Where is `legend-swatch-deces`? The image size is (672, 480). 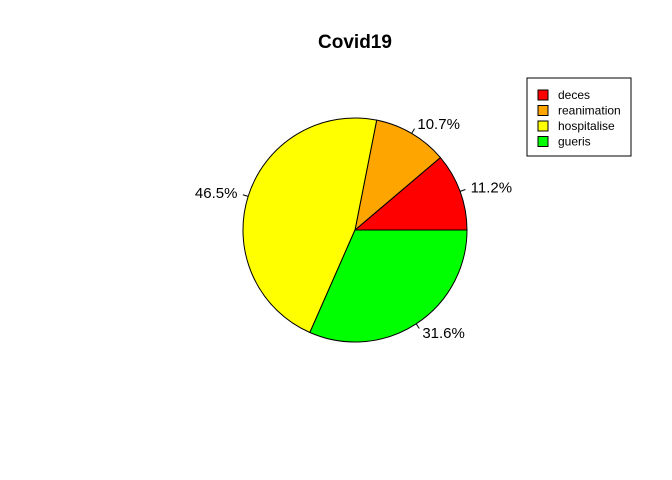 legend-swatch-deces is located at coordinates (543, 95).